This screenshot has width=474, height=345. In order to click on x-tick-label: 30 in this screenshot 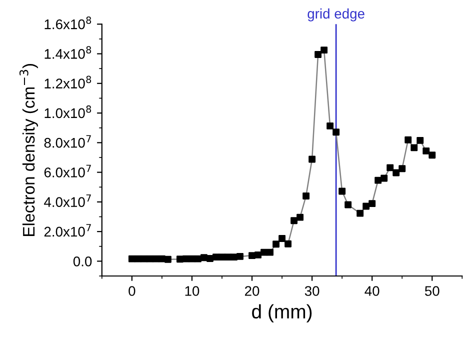, I will do `click(312, 291)`.